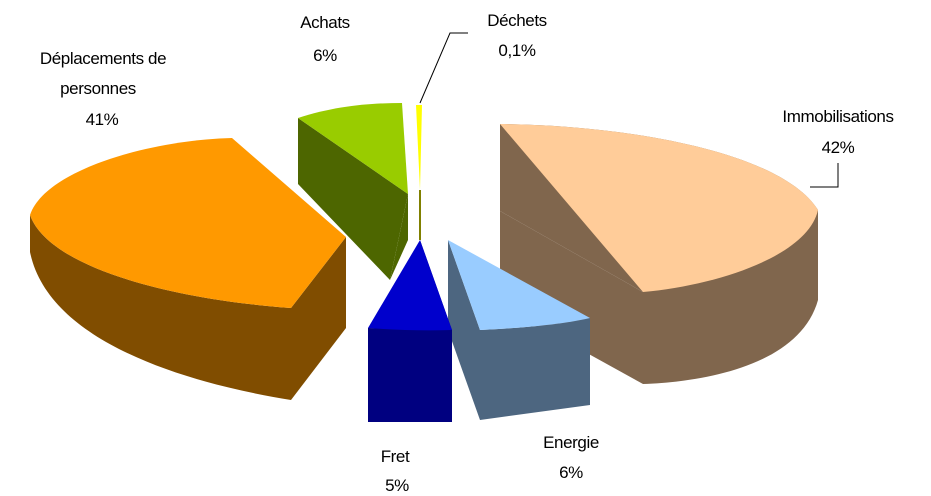  I want to click on category-label-dechets: Déchets, so click(517, 20).